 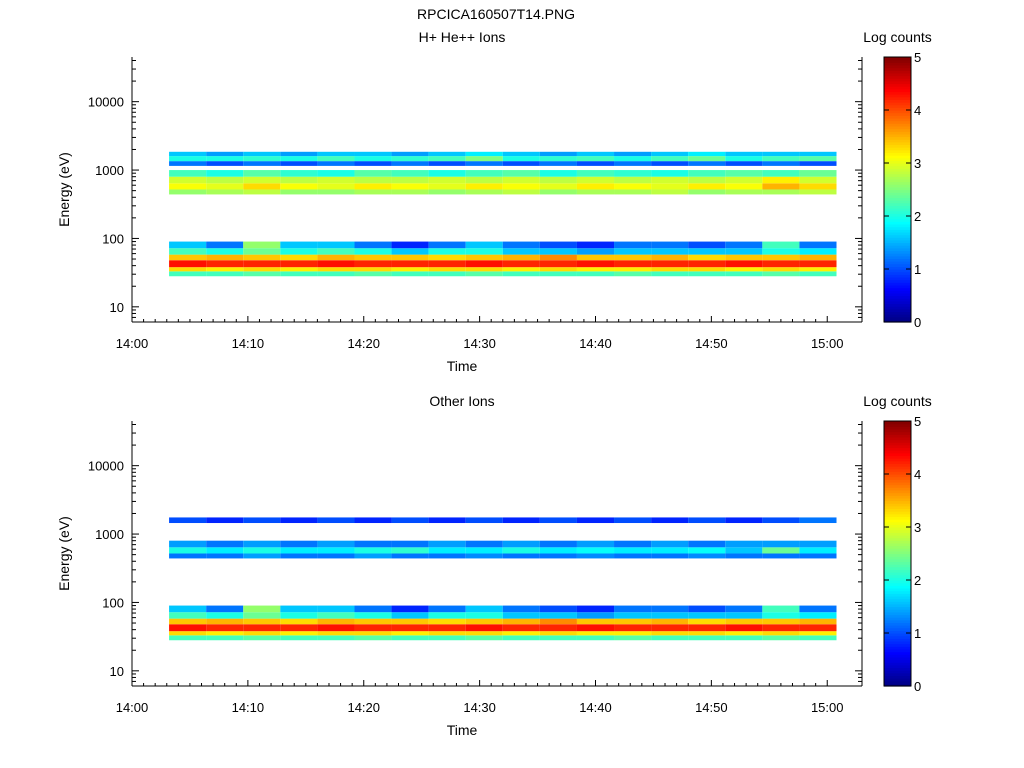 What do you see at coordinates (132, 343) in the screenshot?
I see `x-tick-label: 14:00` at bounding box center [132, 343].